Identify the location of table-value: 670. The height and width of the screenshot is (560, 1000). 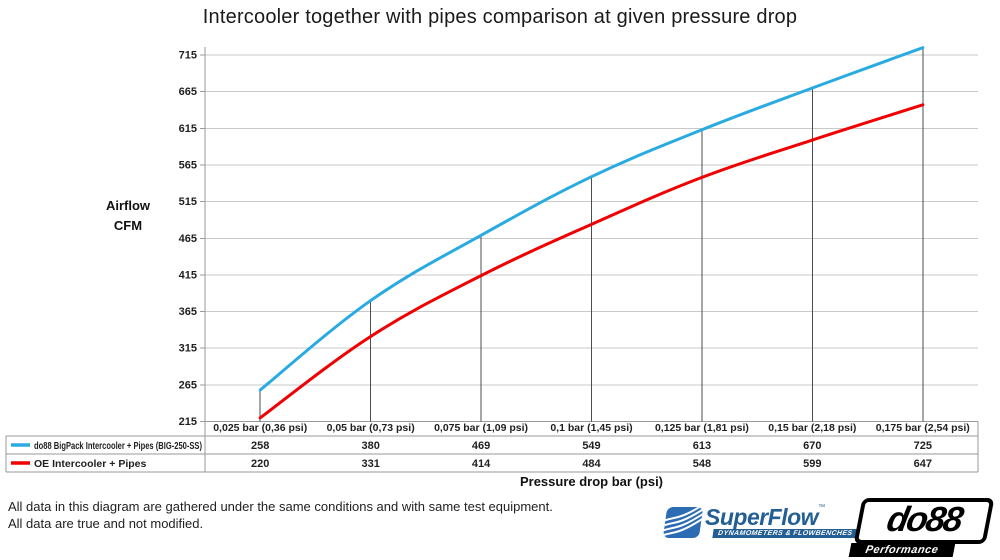
(812, 446).